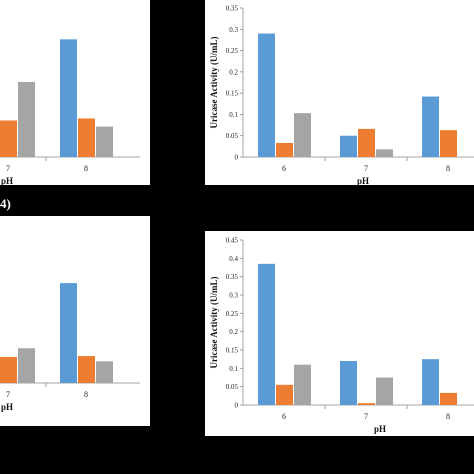  Describe the element at coordinates (5, 203) in the screenshot. I see `panel-label-bottom-left: 4)` at that location.